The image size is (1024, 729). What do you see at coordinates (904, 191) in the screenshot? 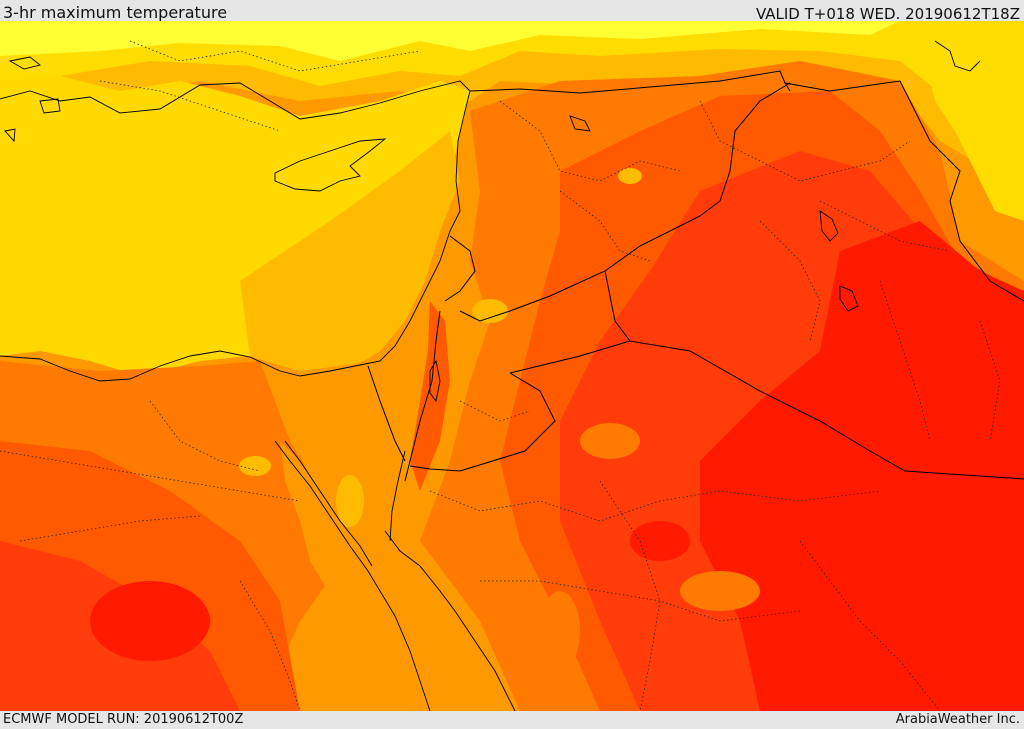
I see `border-iraq-iran` at bounding box center [904, 191].